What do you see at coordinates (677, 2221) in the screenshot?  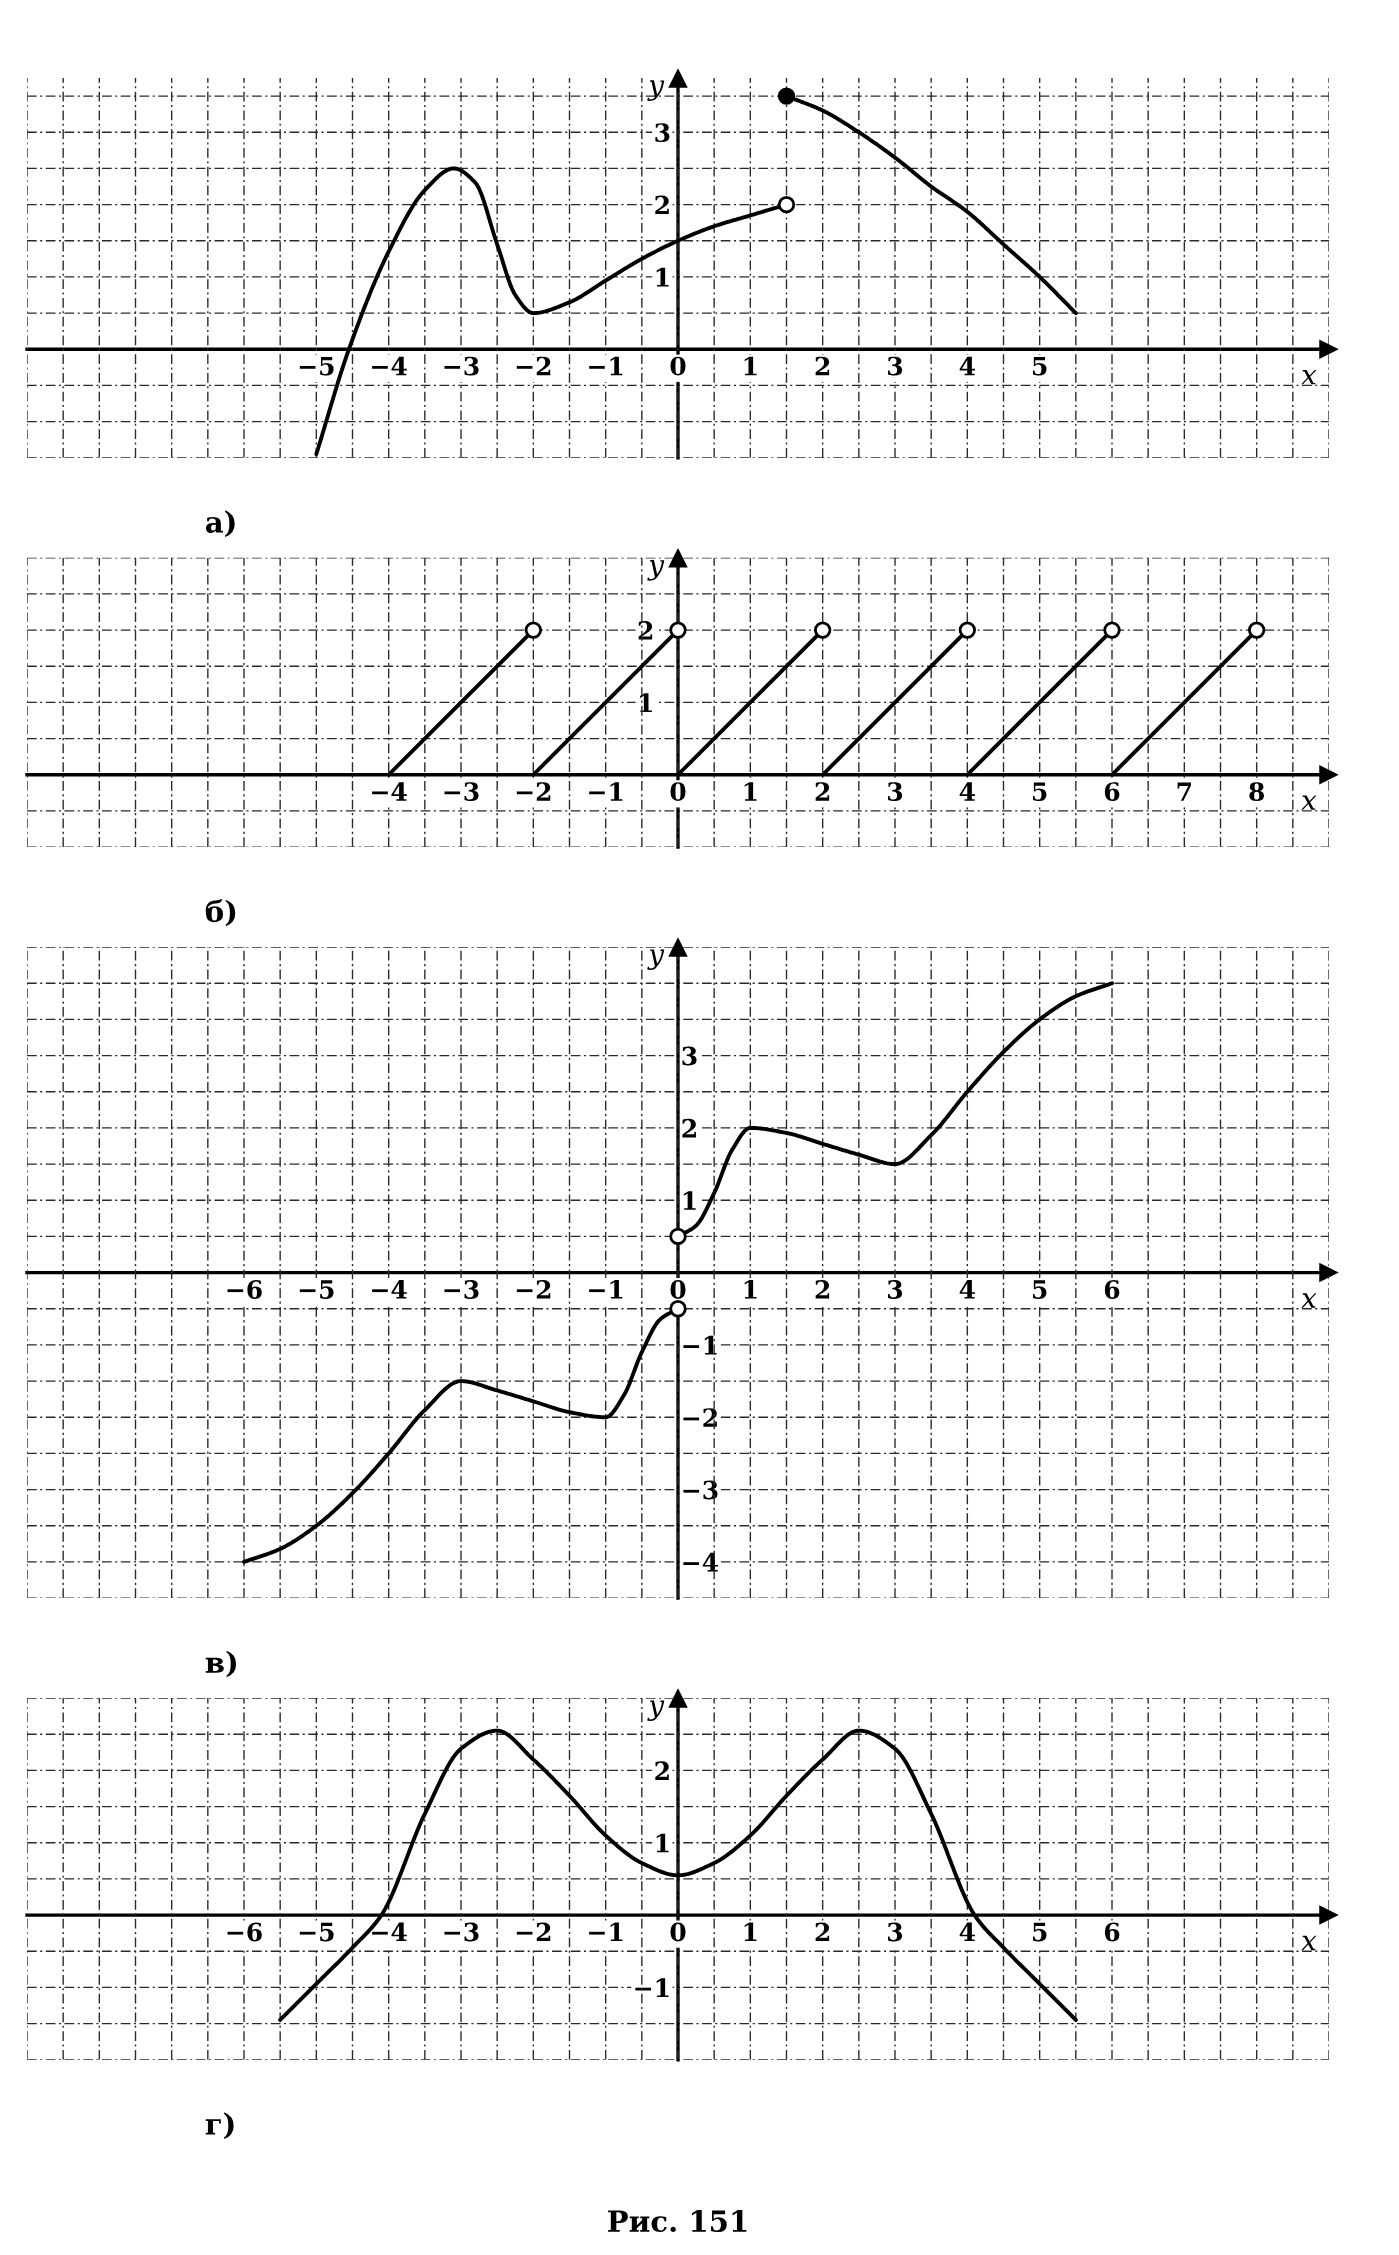 I see `text: Рис. 151` at bounding box center [677, 2221].